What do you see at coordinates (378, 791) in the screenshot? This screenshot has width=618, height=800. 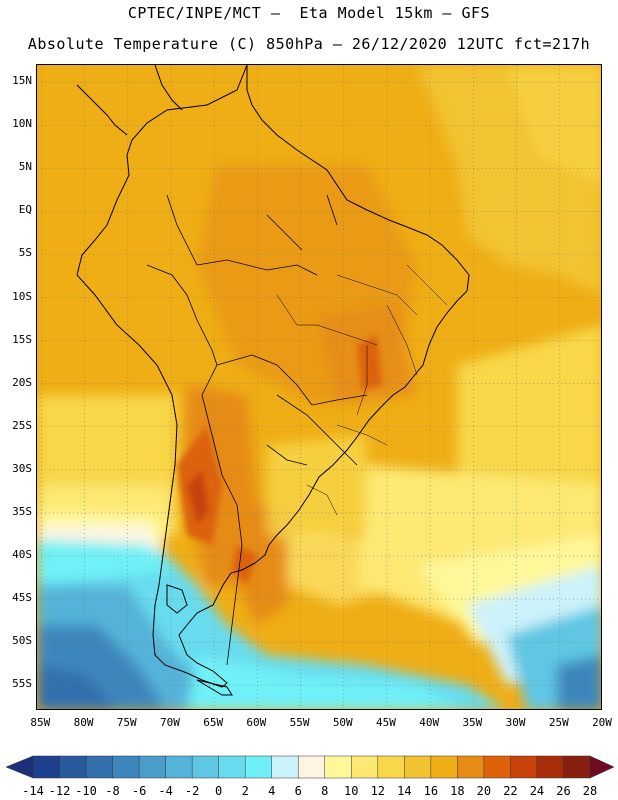 I see `color-scale-label: 12` at bounding box center [378, 791].